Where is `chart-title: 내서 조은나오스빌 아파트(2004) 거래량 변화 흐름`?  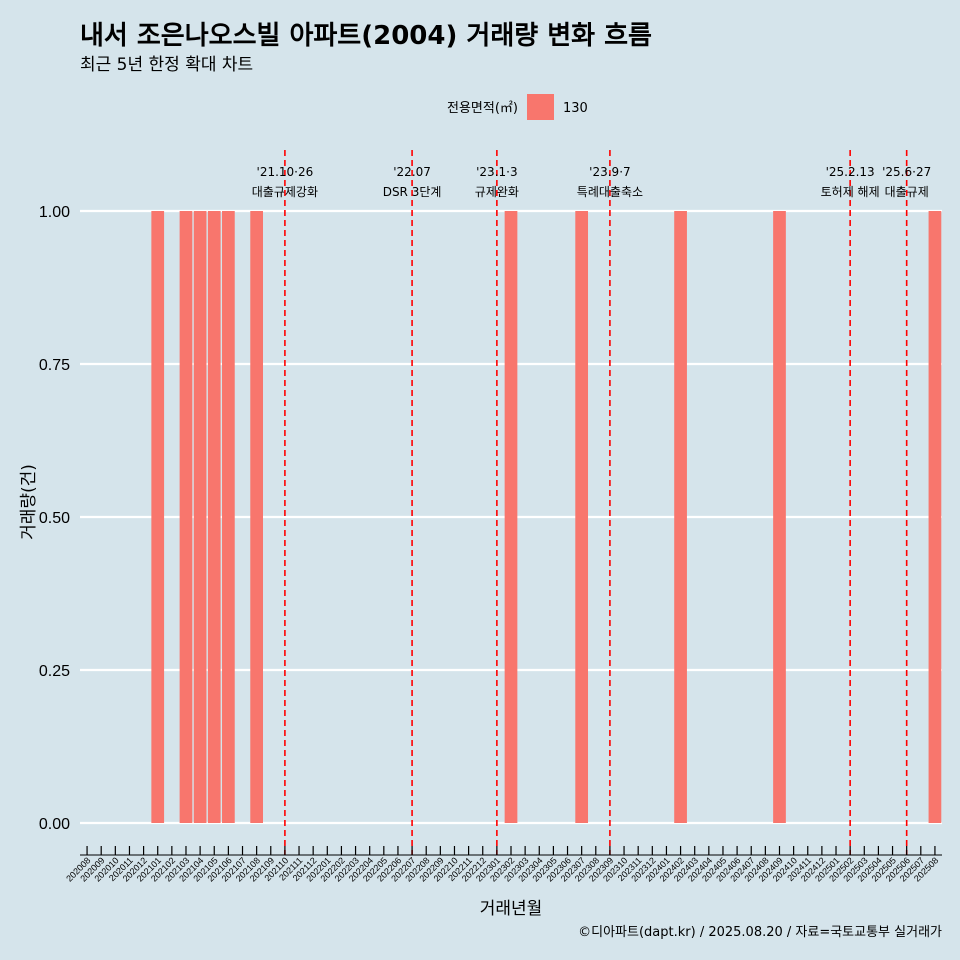
chart-title: 내서 조은나오스빌 아파트(2004) 거래량 변화 흐름 is located at coordinates (366, 36).